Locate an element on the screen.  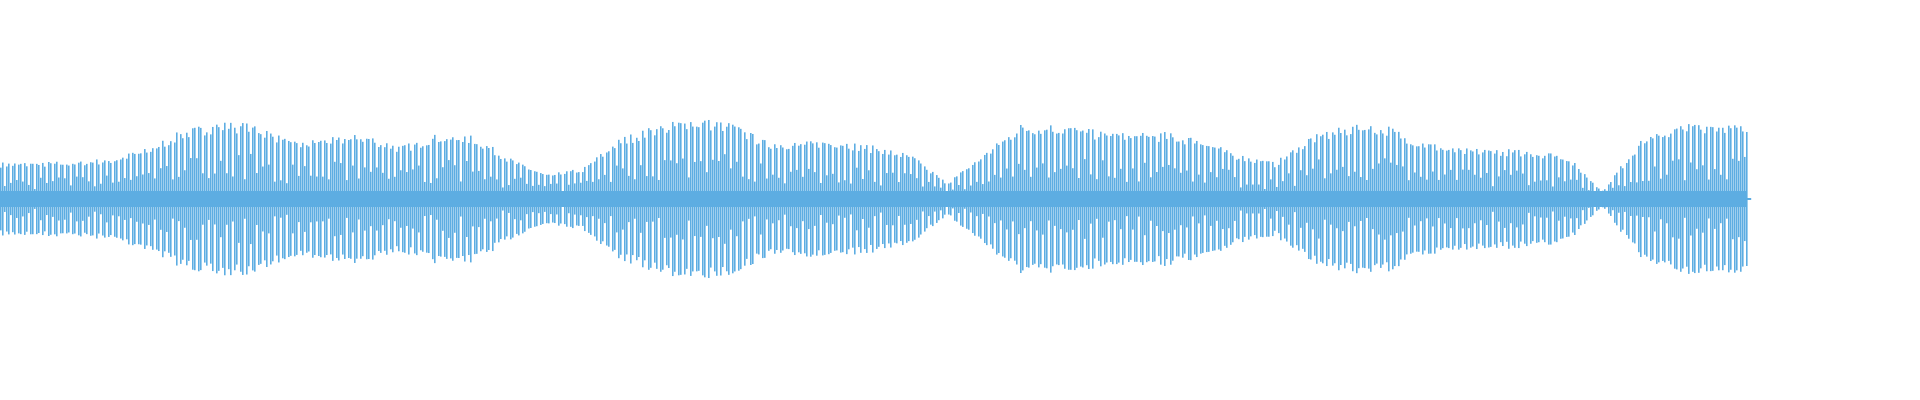
waveform-core is located at coordinates (874, 199).